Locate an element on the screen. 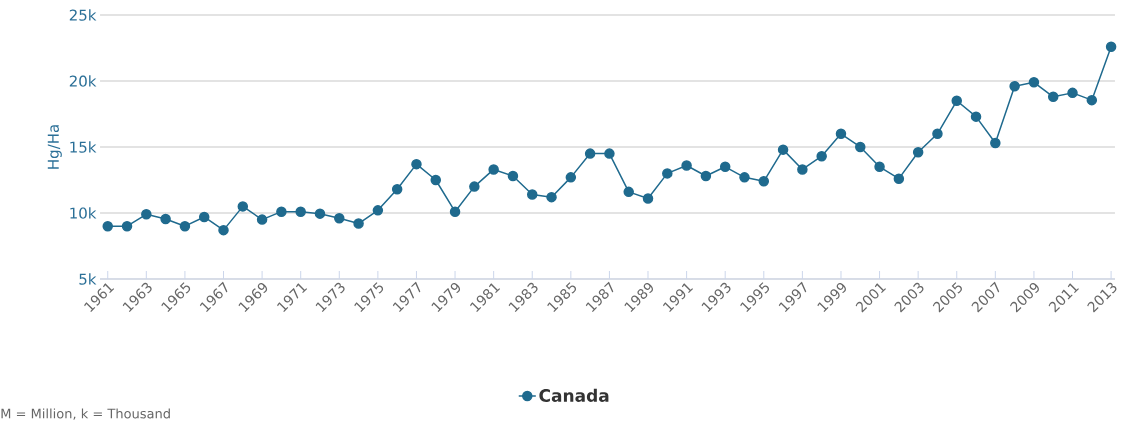 This screenshot has height=425, width=1131. legend-label: Canada is located at coordinates (574, 395).